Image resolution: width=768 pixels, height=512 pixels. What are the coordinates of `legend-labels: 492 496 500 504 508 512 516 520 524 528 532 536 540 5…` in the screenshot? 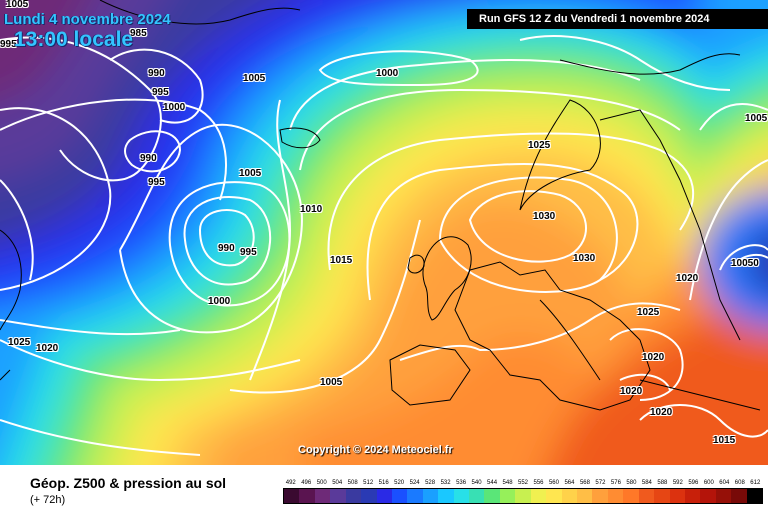 It's located at (523, 483).